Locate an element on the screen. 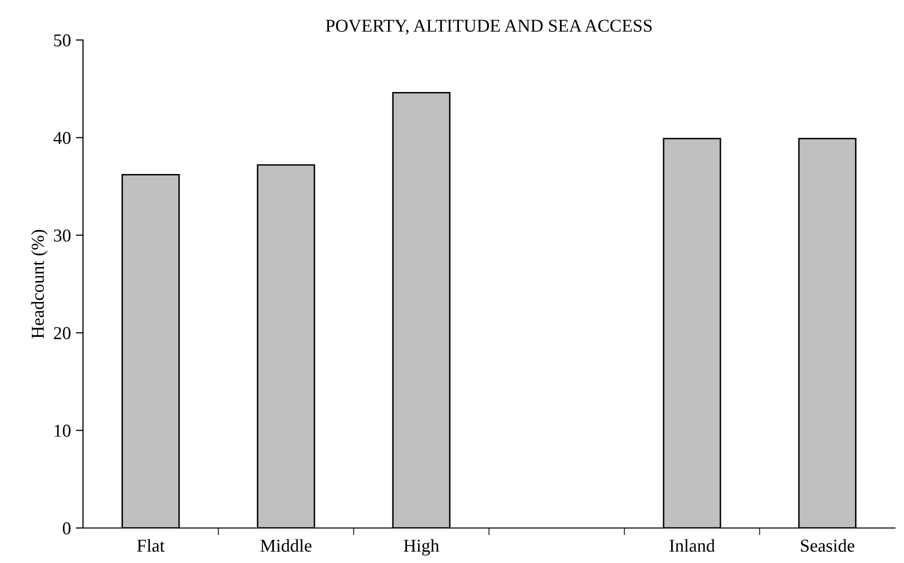 The height and width of the screenshot is (563, 904). y-tick-label: 40 is located at coordinates (62, 138).